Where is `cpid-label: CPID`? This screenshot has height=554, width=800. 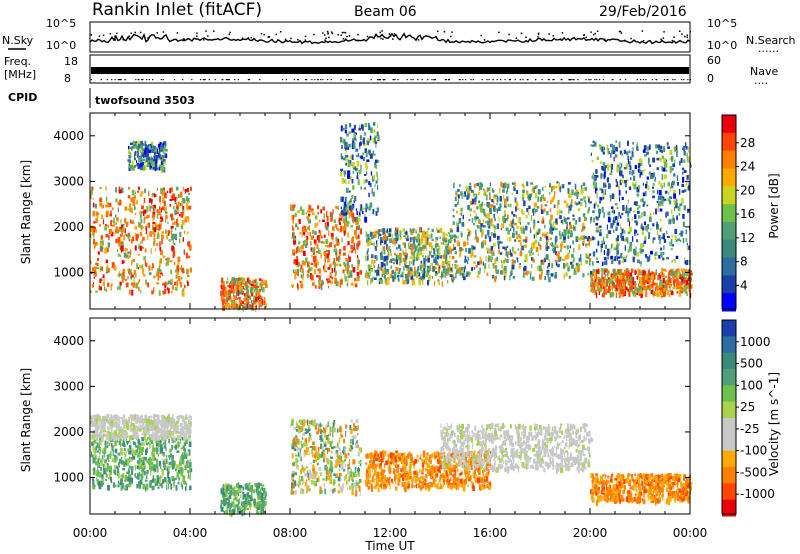
cpid-label: CPID is located at coordinates (22, 97).